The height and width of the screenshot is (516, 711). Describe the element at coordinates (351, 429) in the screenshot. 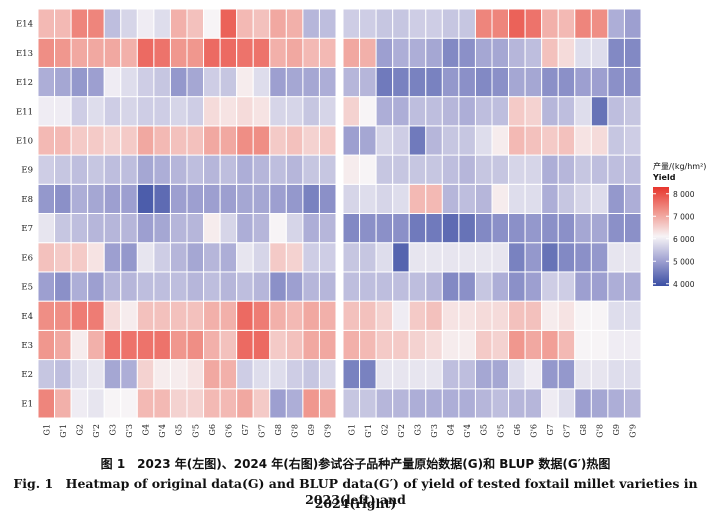

I see `x-tick-label: G1` at that location.